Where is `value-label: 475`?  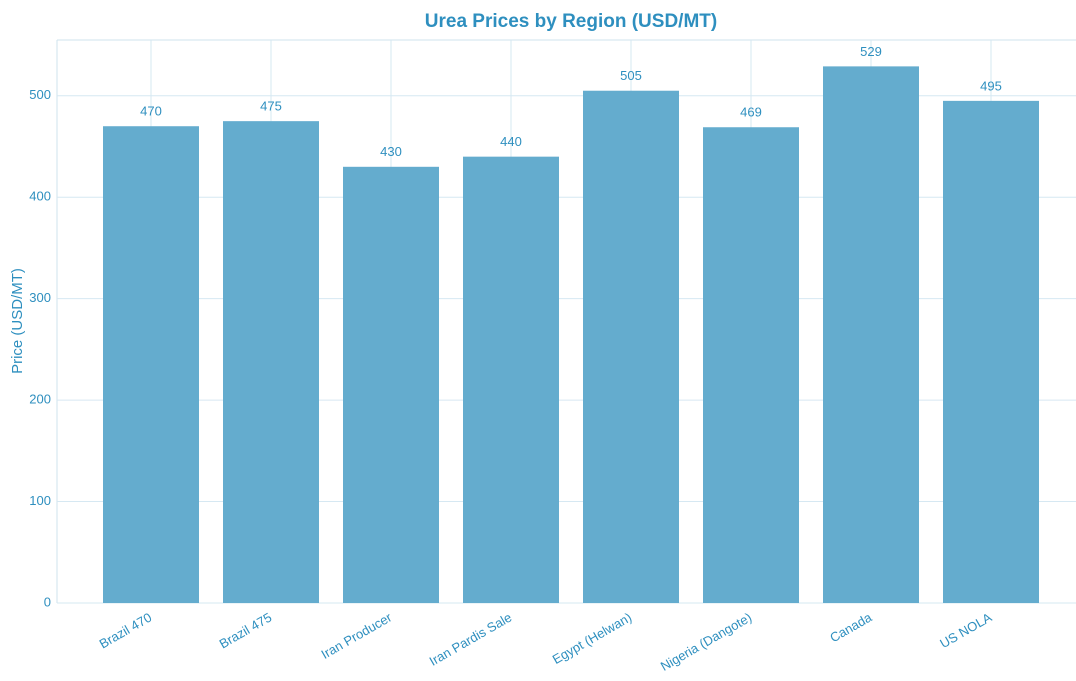
value-label: 475 is located at coordinates (271, 106).